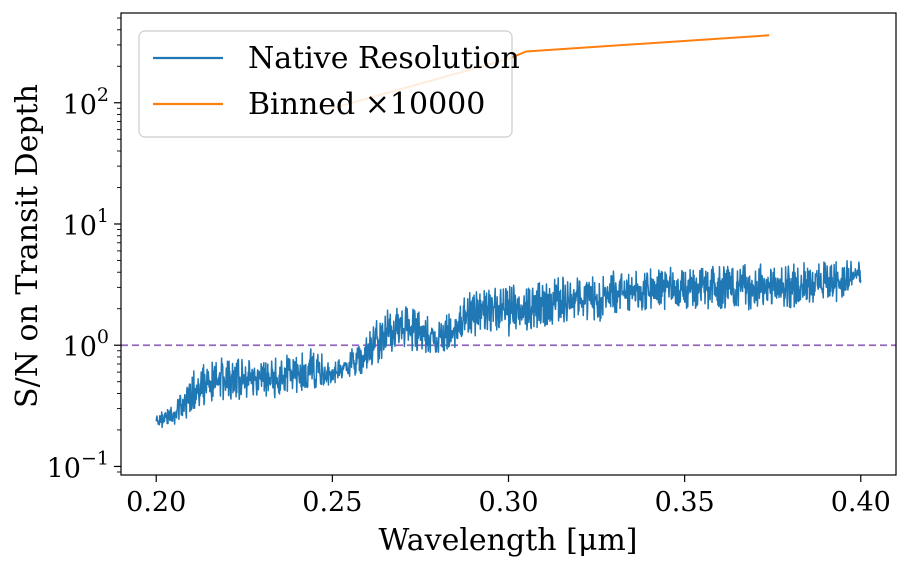  I want to click on x-tick-label: 0.35, so click(685, 502).